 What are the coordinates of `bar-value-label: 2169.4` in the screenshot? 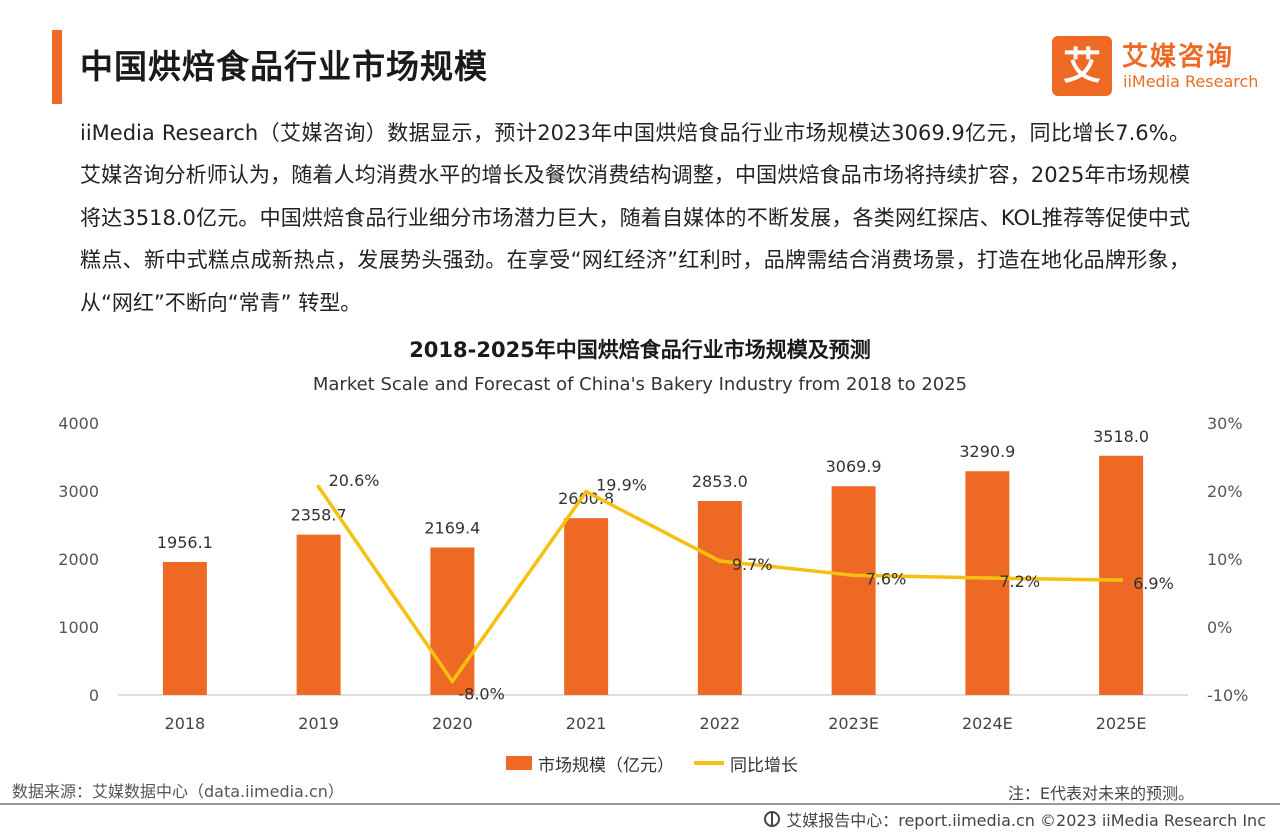 It's located at (452, 527).